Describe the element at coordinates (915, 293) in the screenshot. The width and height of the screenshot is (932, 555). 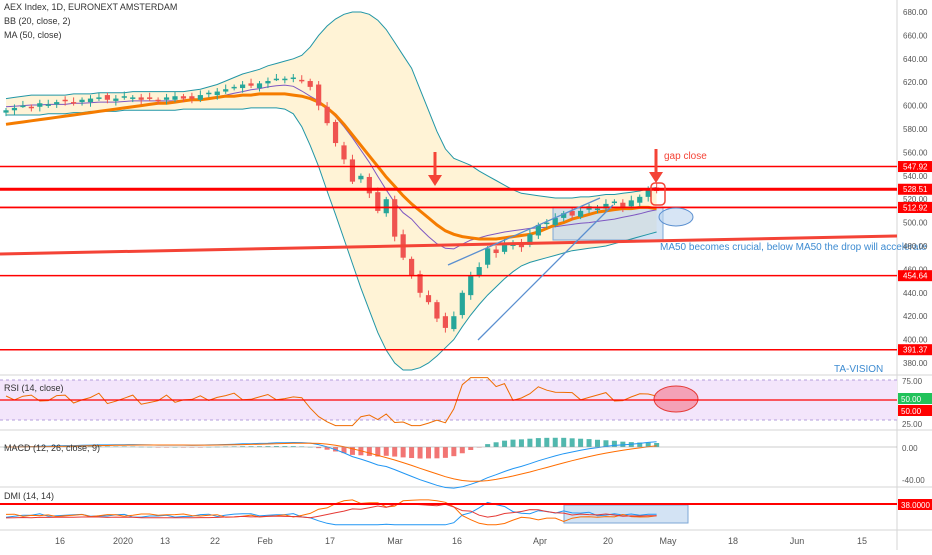
I see `price-axis-label: 440.00` at that location.